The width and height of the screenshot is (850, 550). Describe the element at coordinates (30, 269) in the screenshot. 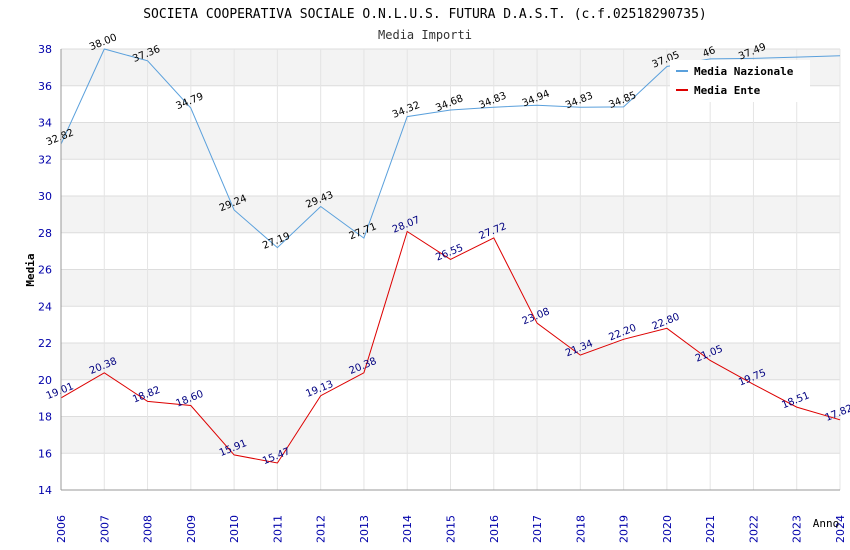

I see `y-axis-label: Media` at that location.